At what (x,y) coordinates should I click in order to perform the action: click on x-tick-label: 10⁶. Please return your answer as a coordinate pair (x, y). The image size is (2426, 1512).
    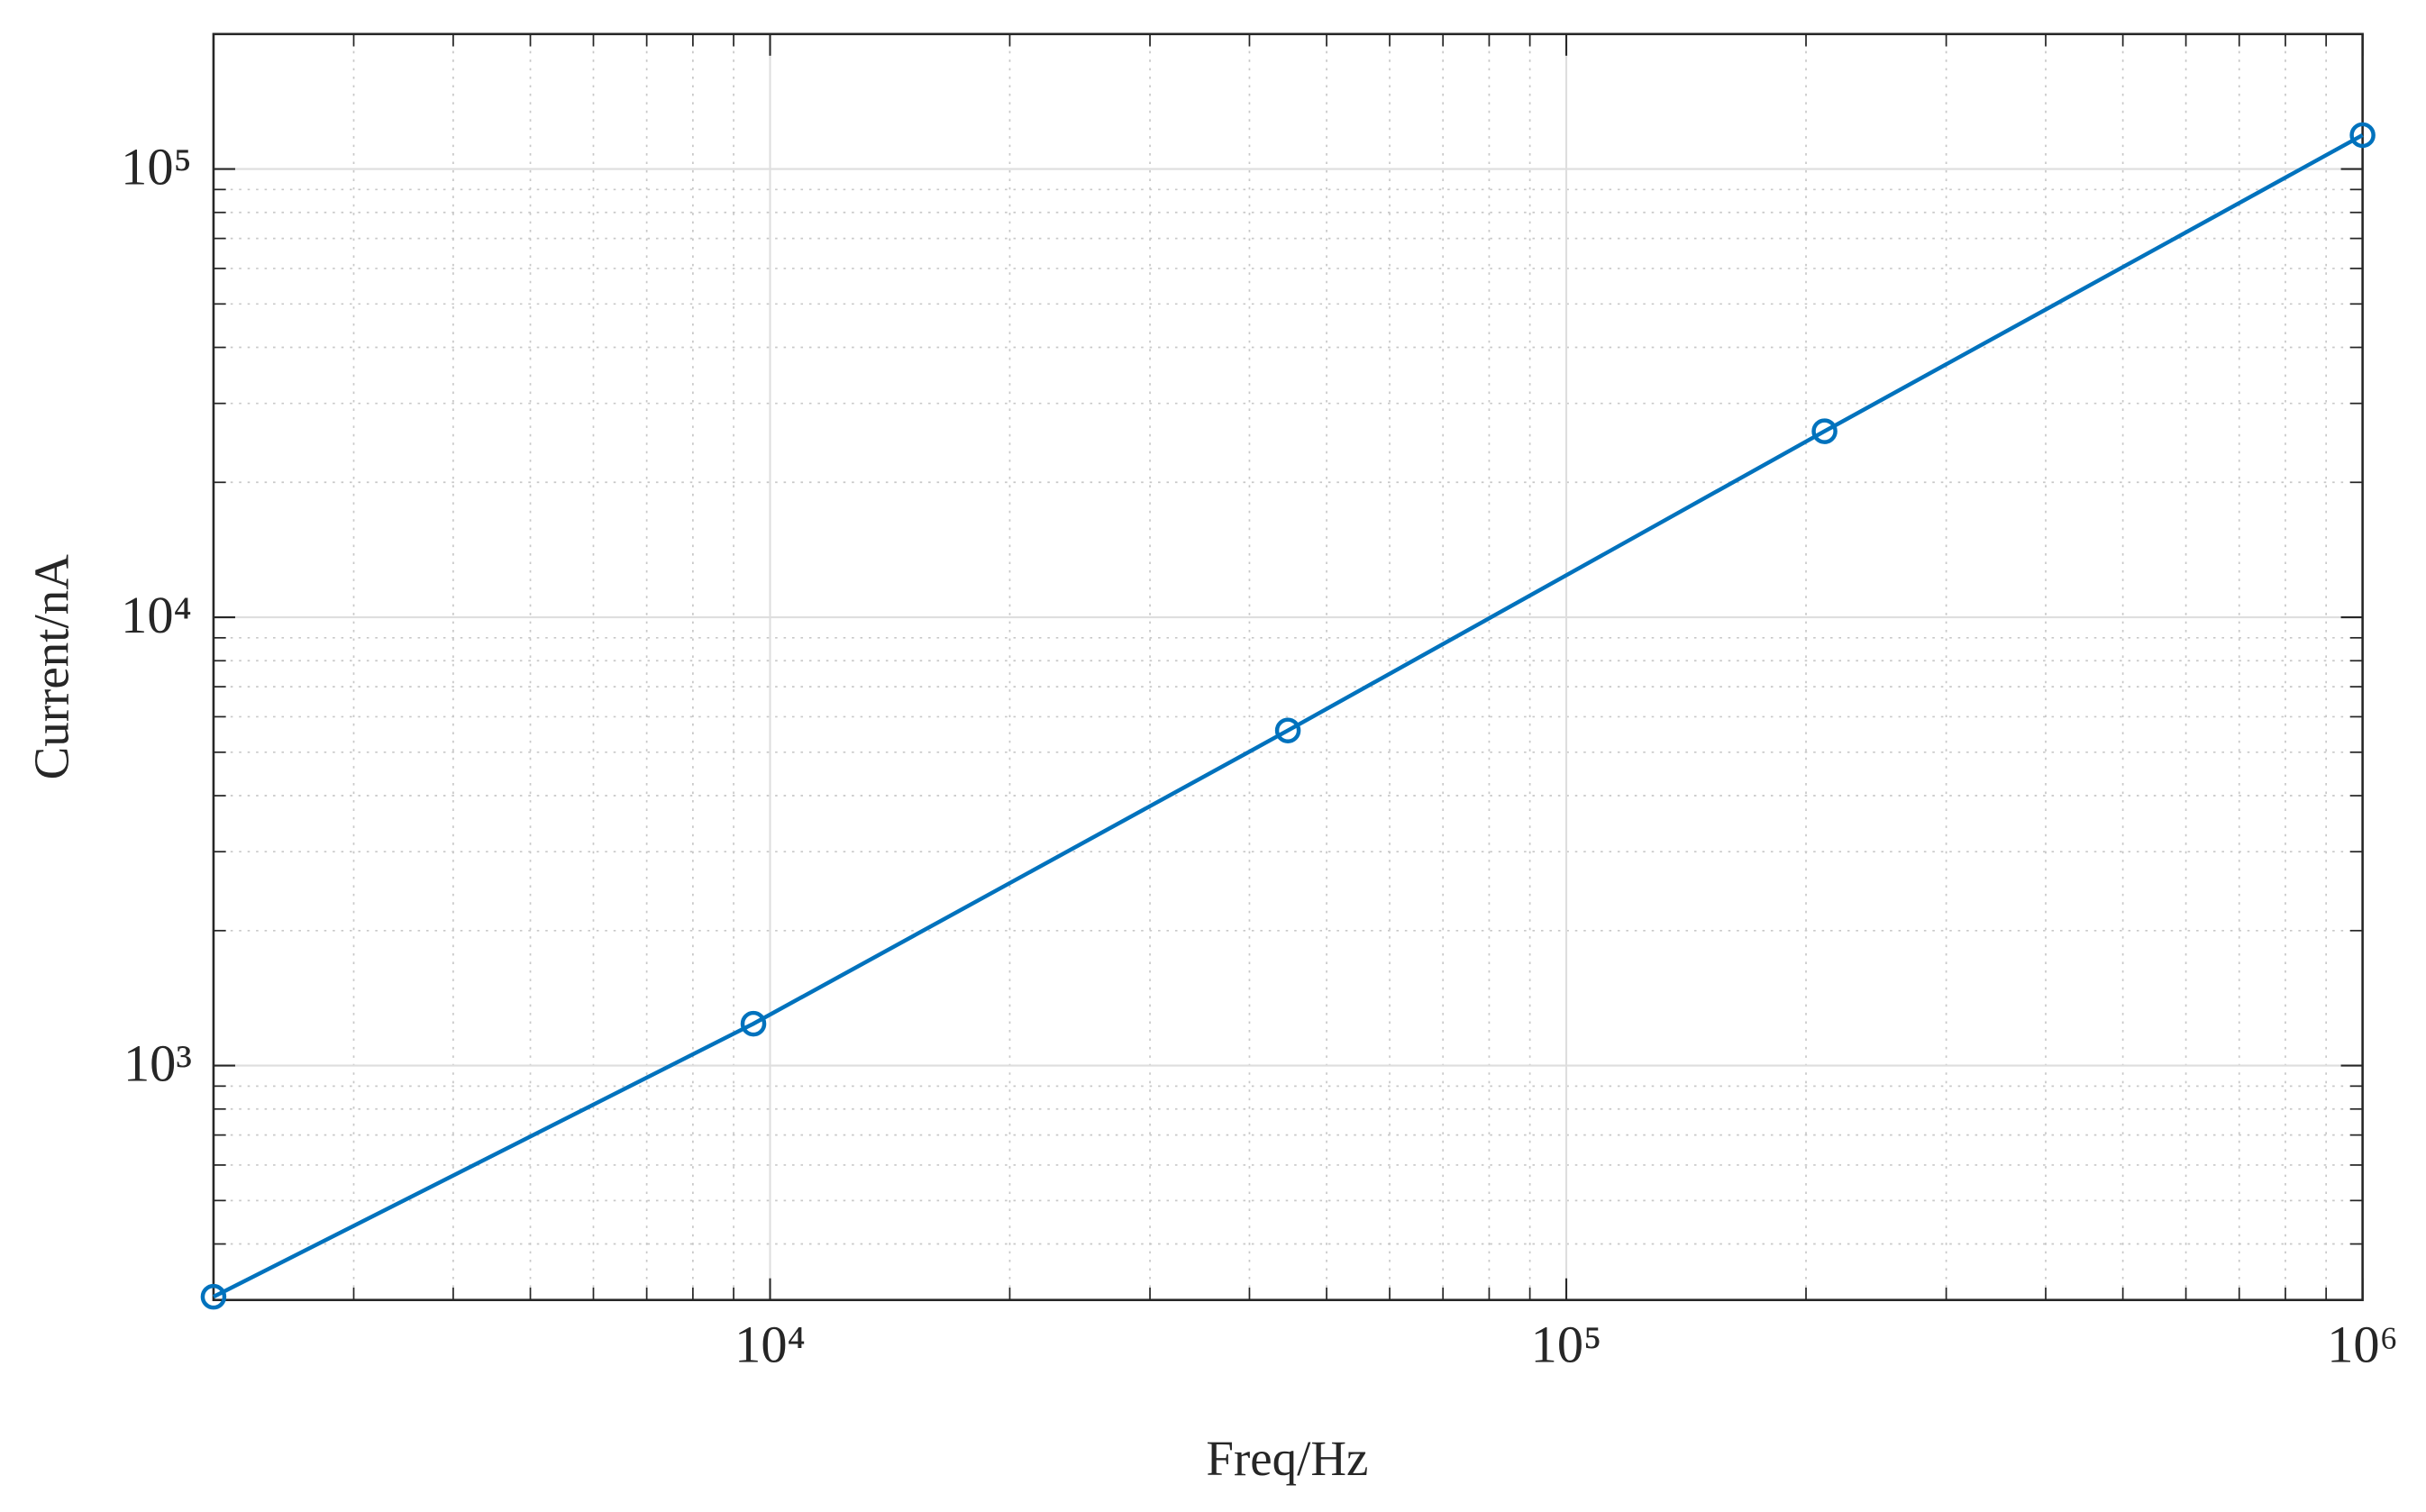
    Looking at the image, I should click on (2362, 1344).